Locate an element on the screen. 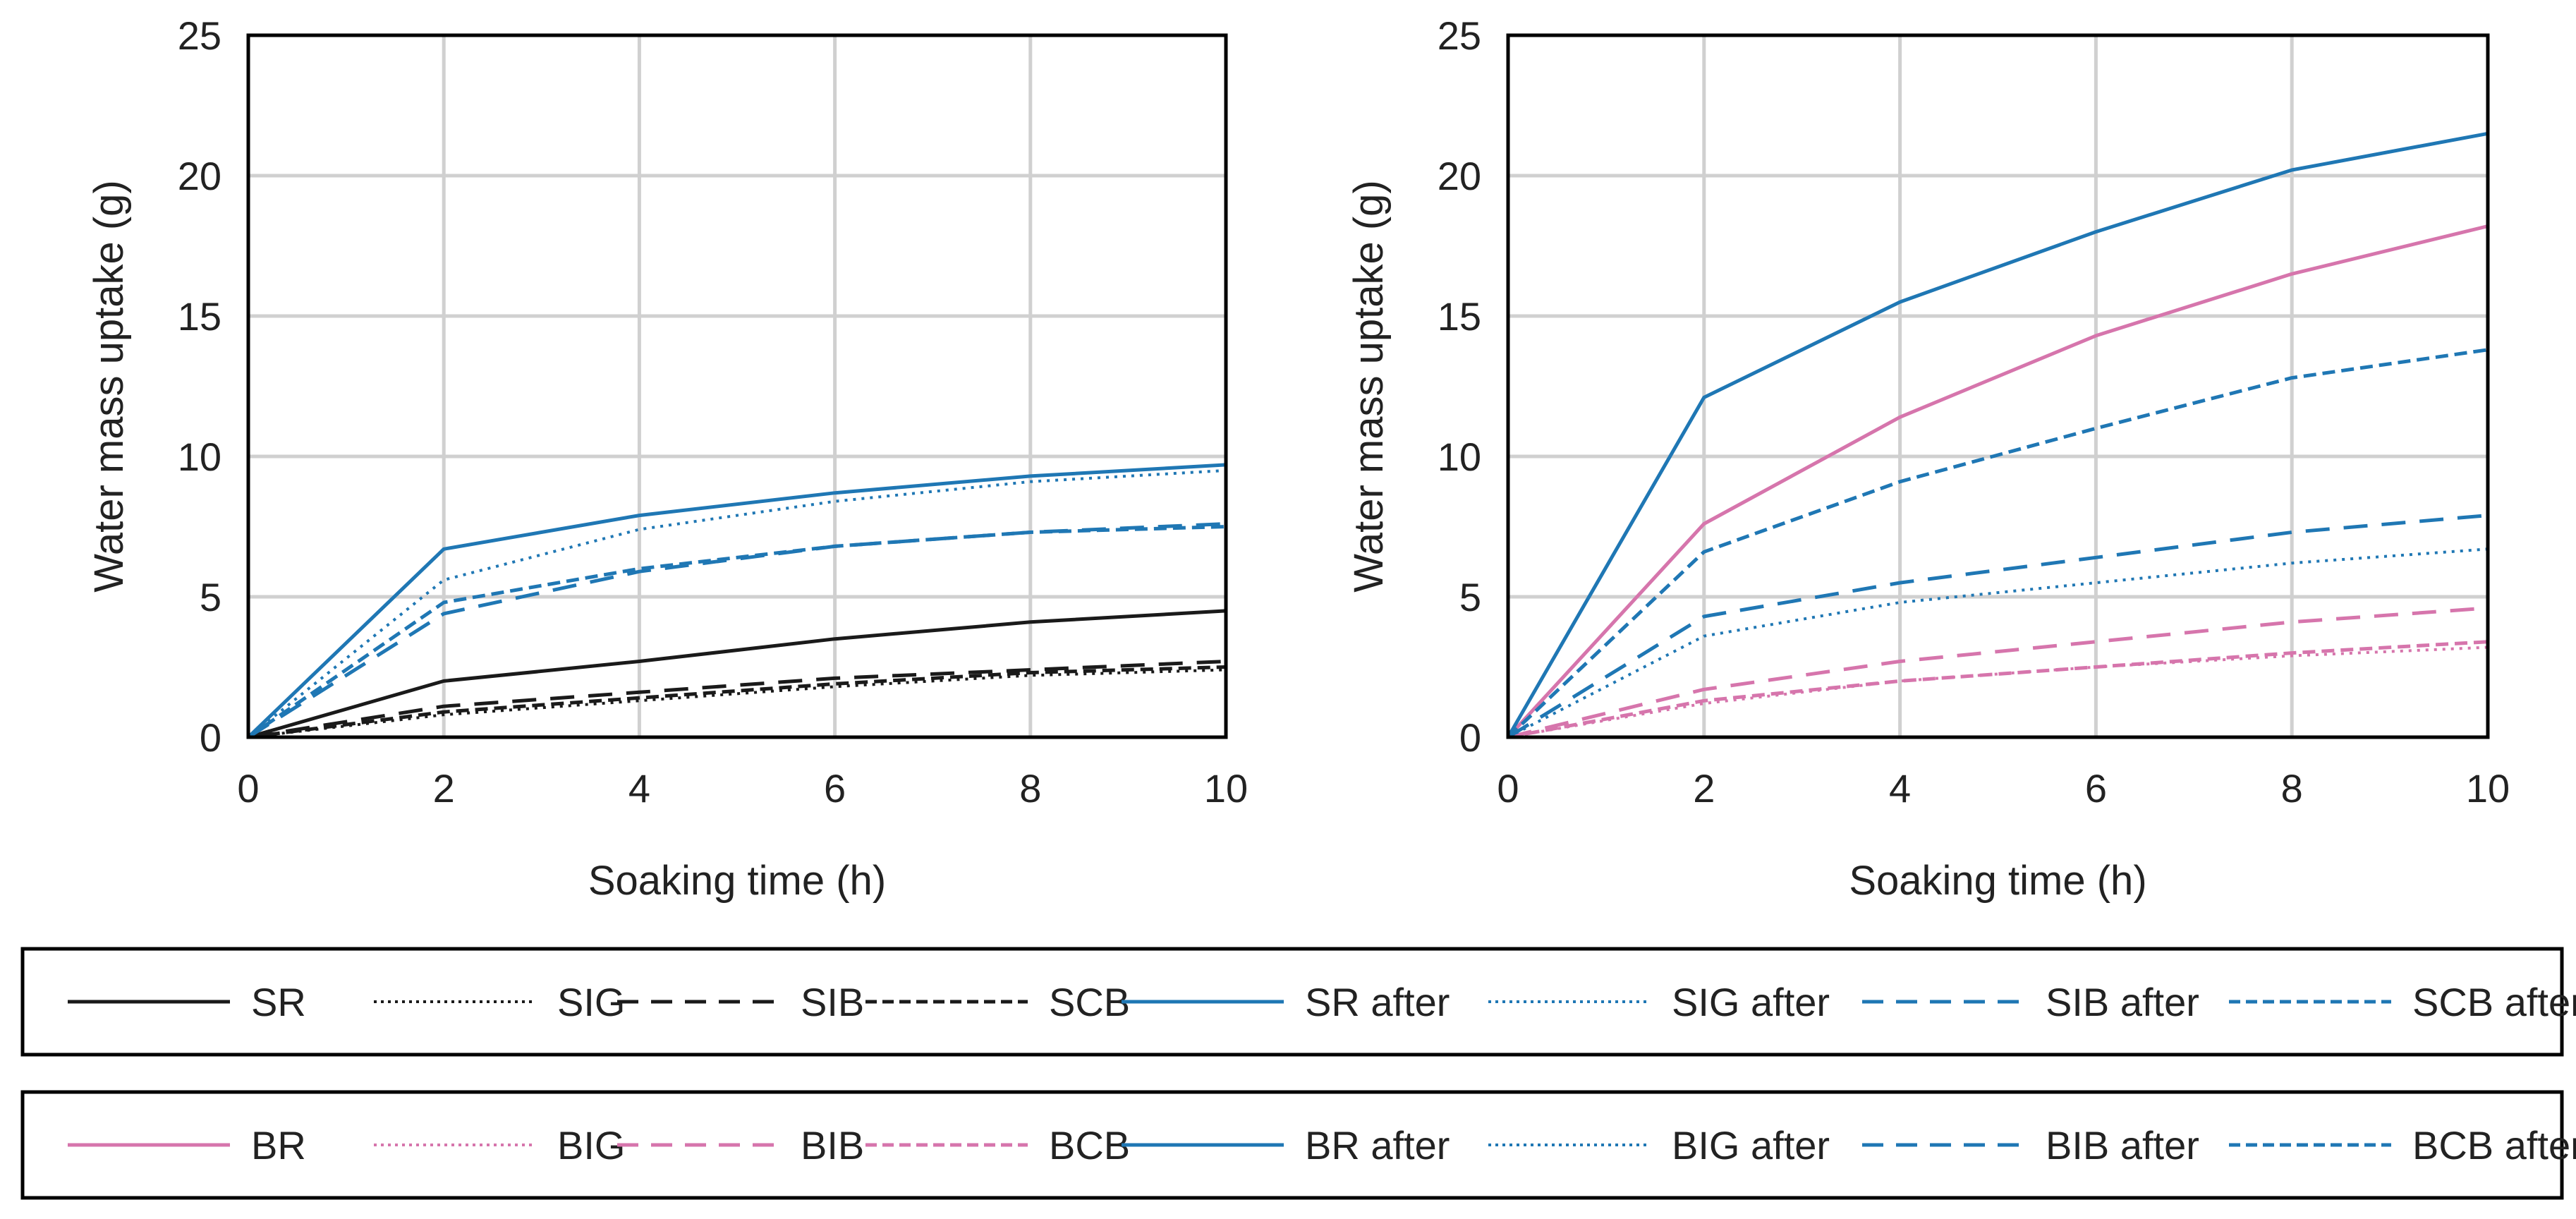 This screenshot has width=2576, height=1219. legend-label: BR is located at coordinates (278, 1145).